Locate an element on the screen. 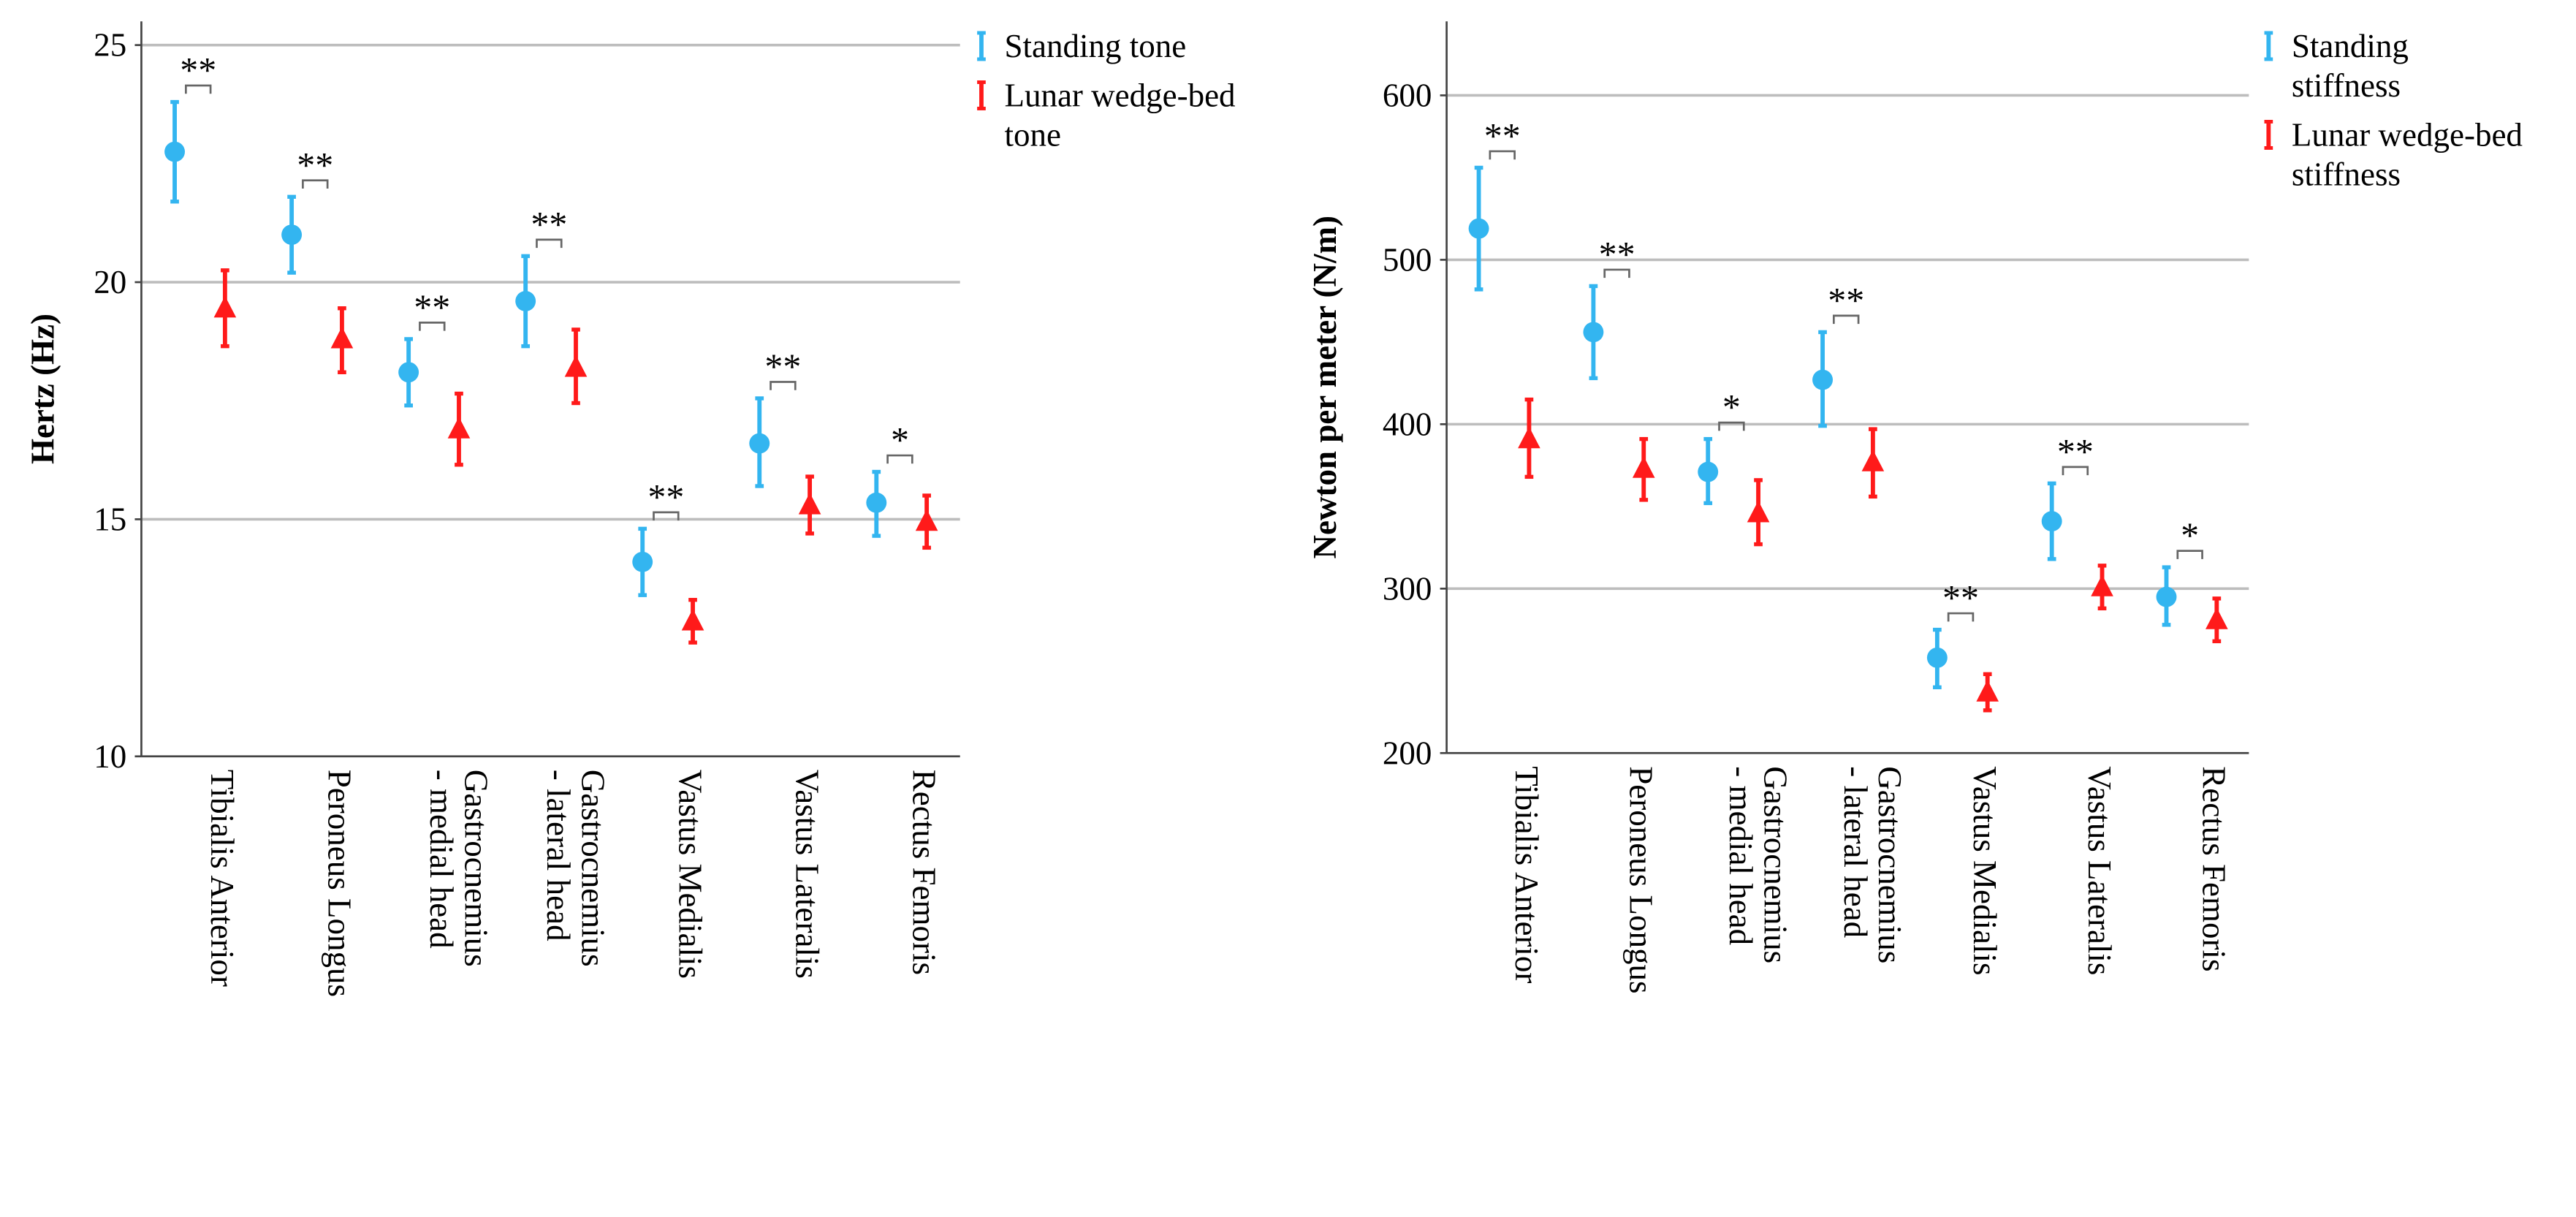 This screenshot has width=2576, height=1217. legend-item-standing-tone: Standing tone is located at coordinates (1081, 46).